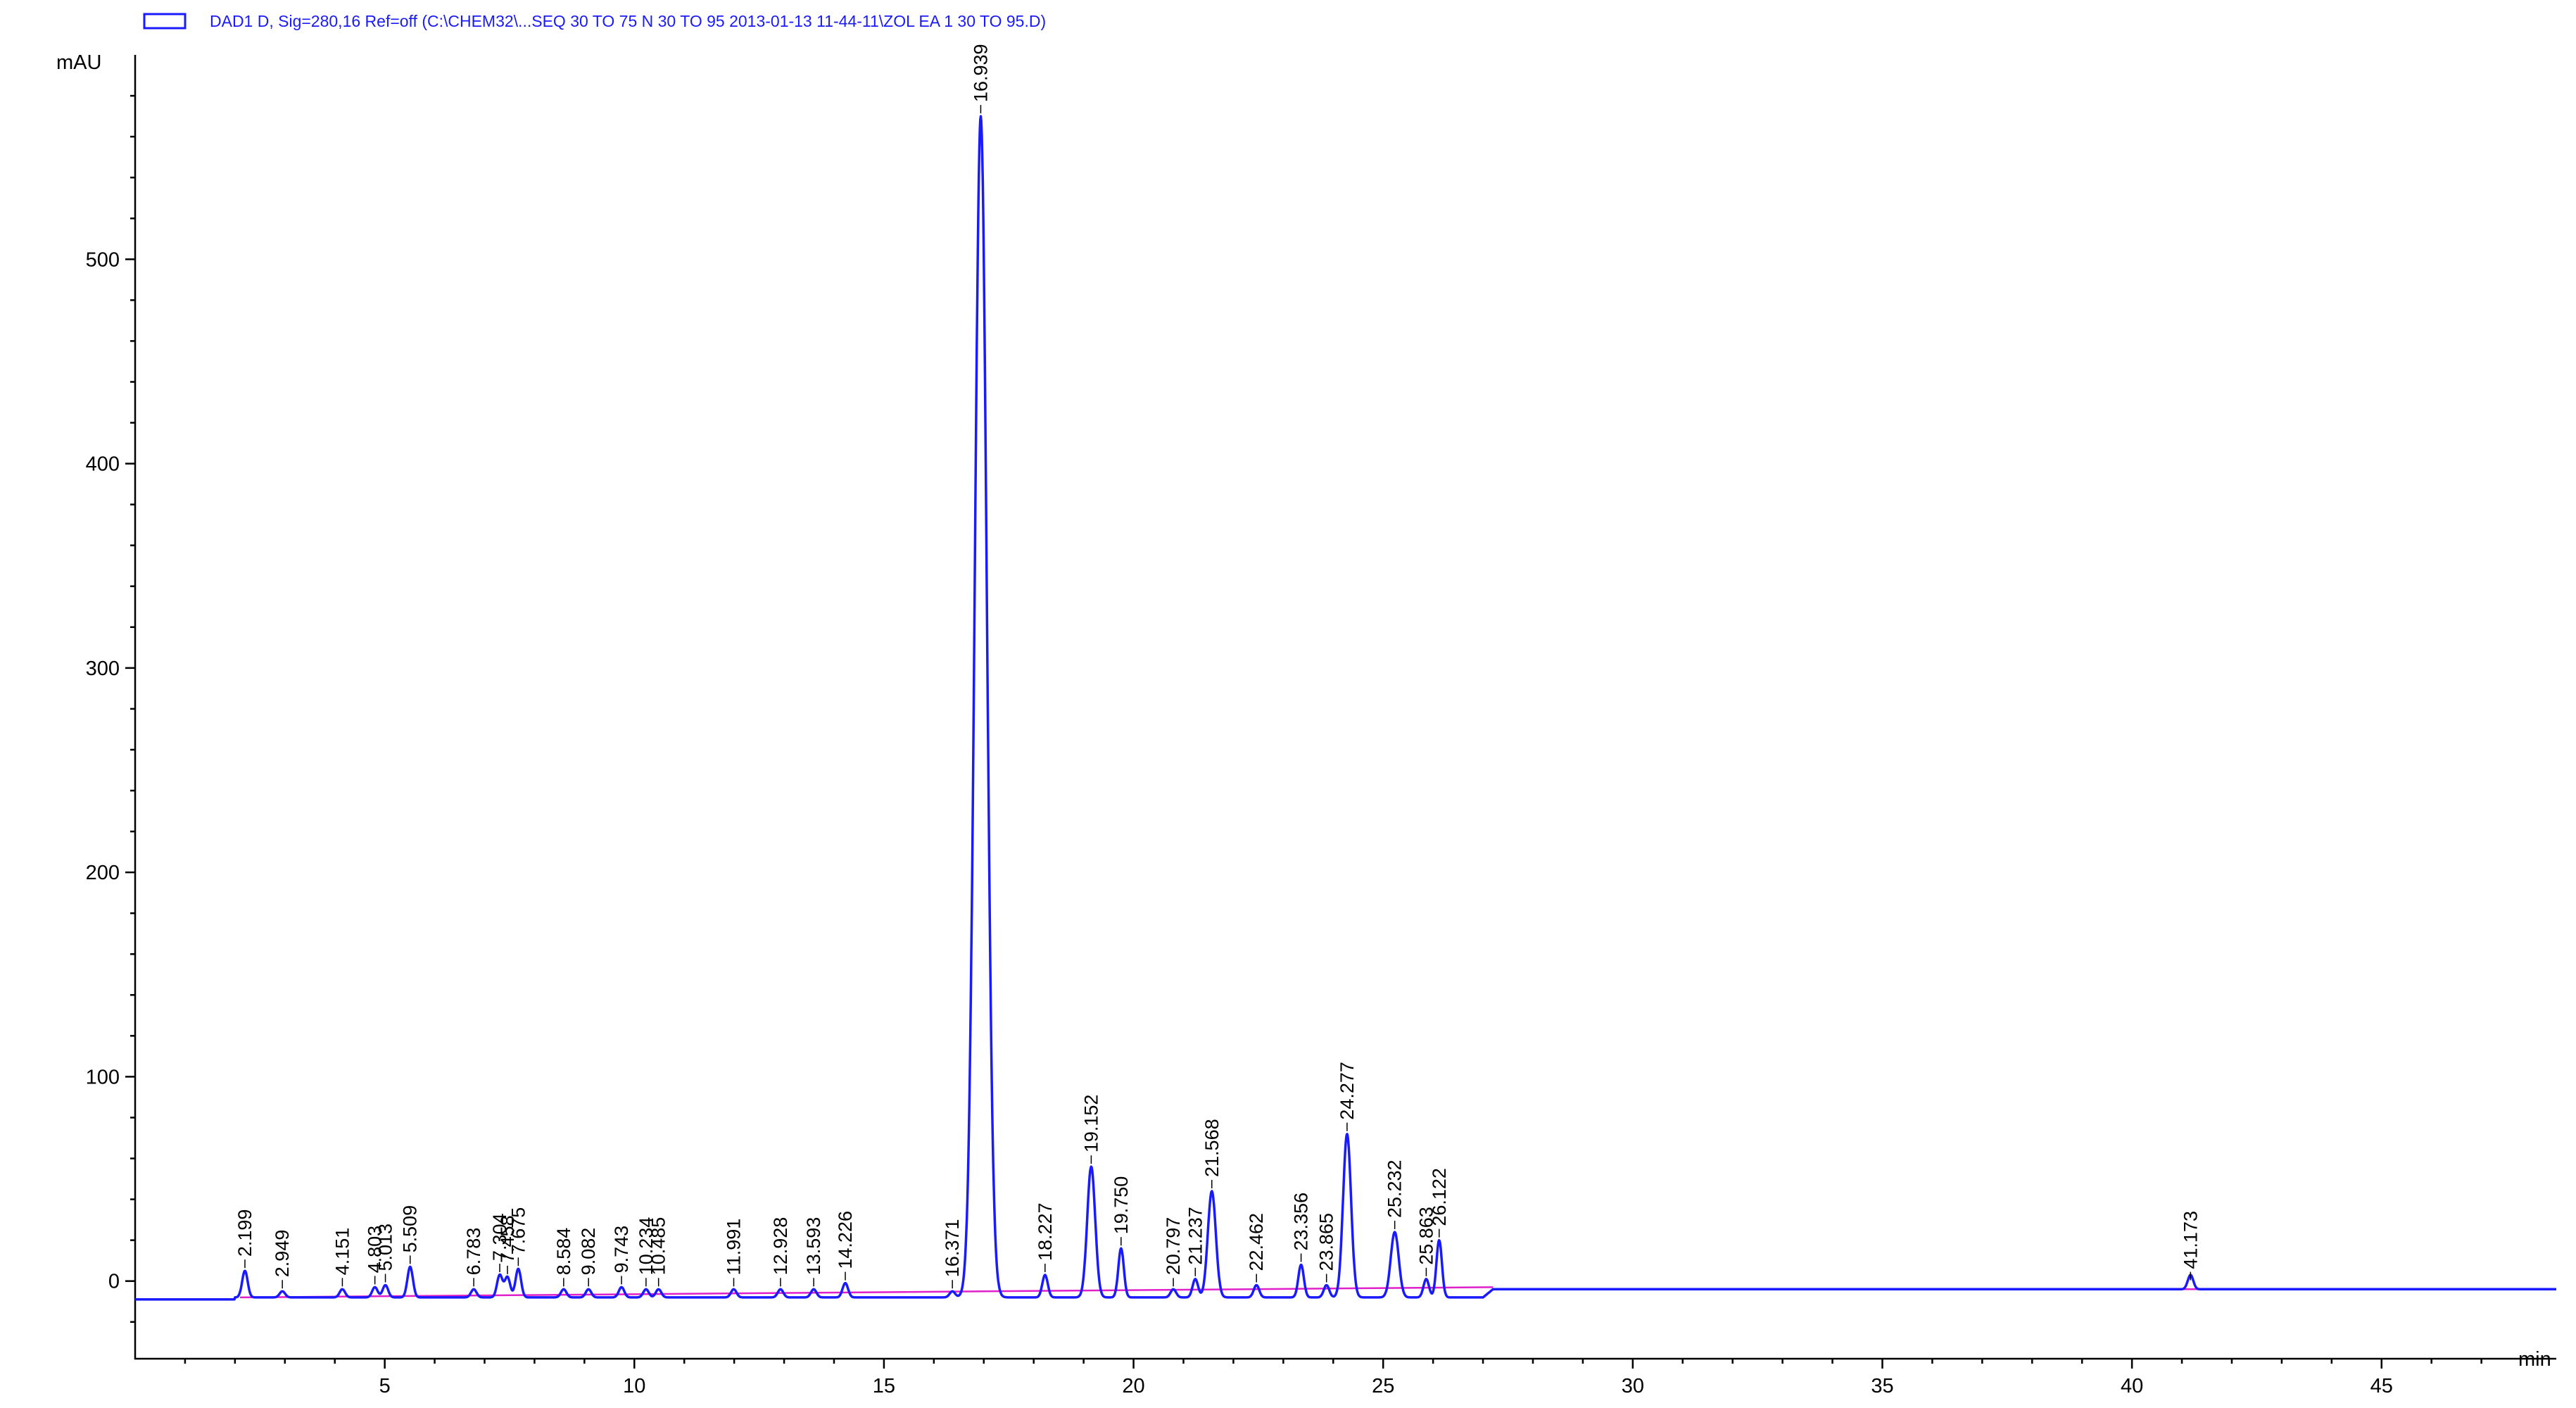 The width and height of the screenshot is (2576, 1408). What do you see at coordinates (563, 1252) in the screenshot?
I see `peak-label: 8.584` at bounding box center [563, 1252].